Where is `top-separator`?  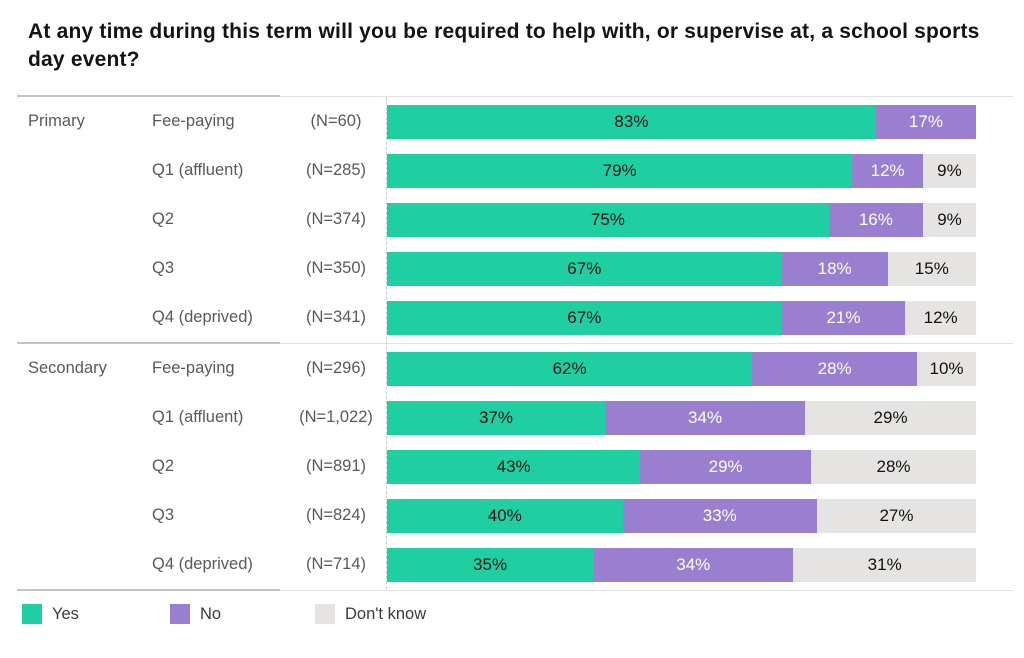 top-separator is located at coordinates (515, 96).